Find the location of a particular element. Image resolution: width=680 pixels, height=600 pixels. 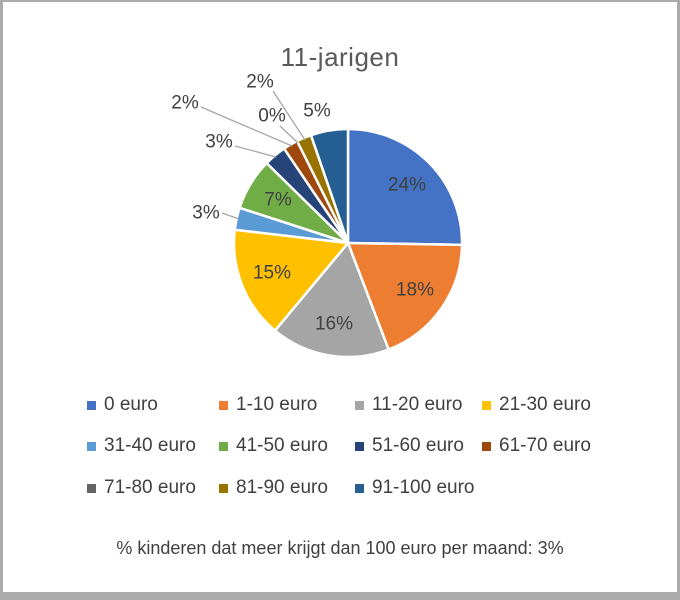

legend-label: 1-10 euro is located at coordinates (277, 404).